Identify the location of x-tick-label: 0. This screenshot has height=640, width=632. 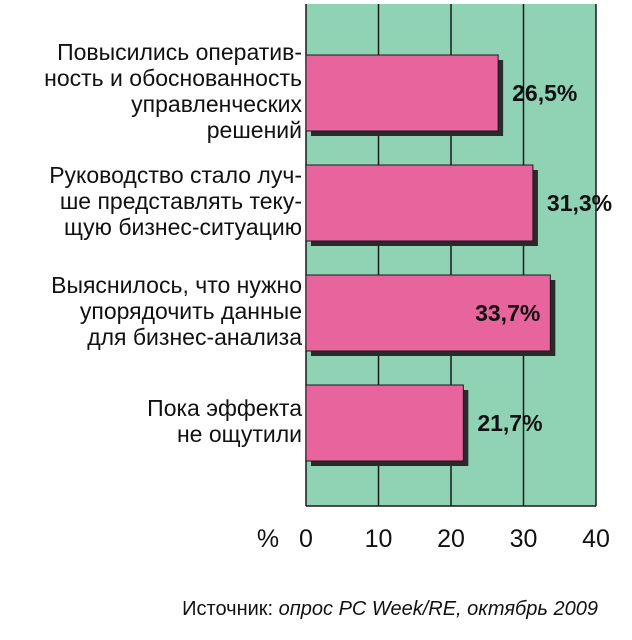
(306, 539).